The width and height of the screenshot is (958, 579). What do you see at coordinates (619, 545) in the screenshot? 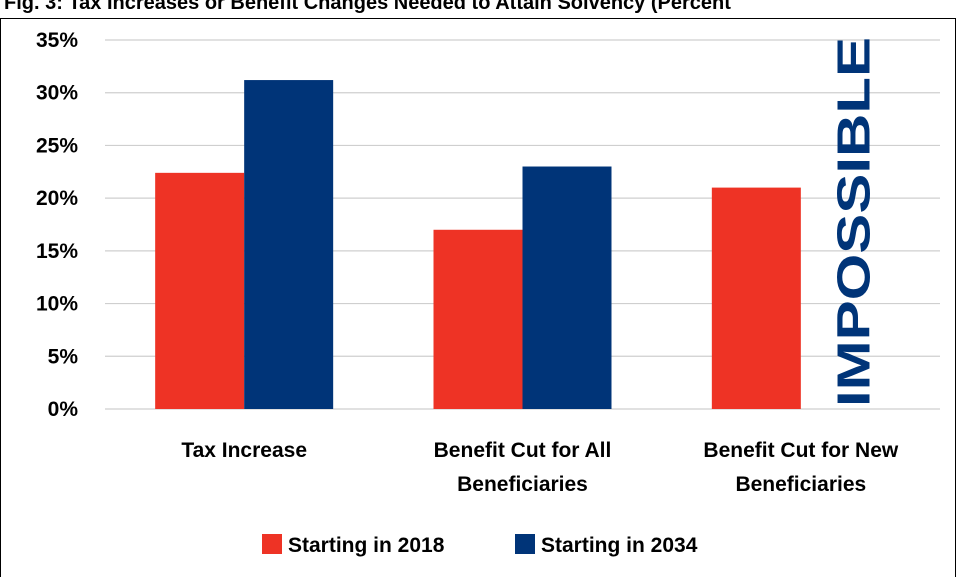
I see `legend-label: Starting in 2034` at bounding box center [619, 545].